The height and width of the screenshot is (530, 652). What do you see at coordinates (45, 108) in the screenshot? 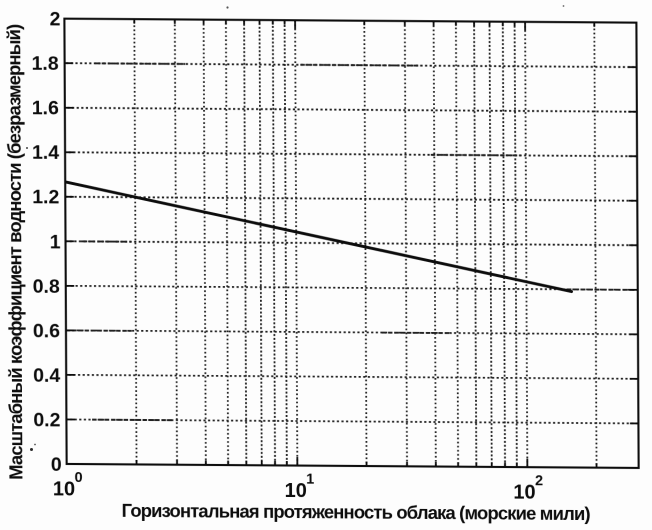
I see `svg-text: 1.6` at bounding box center [45, 108].